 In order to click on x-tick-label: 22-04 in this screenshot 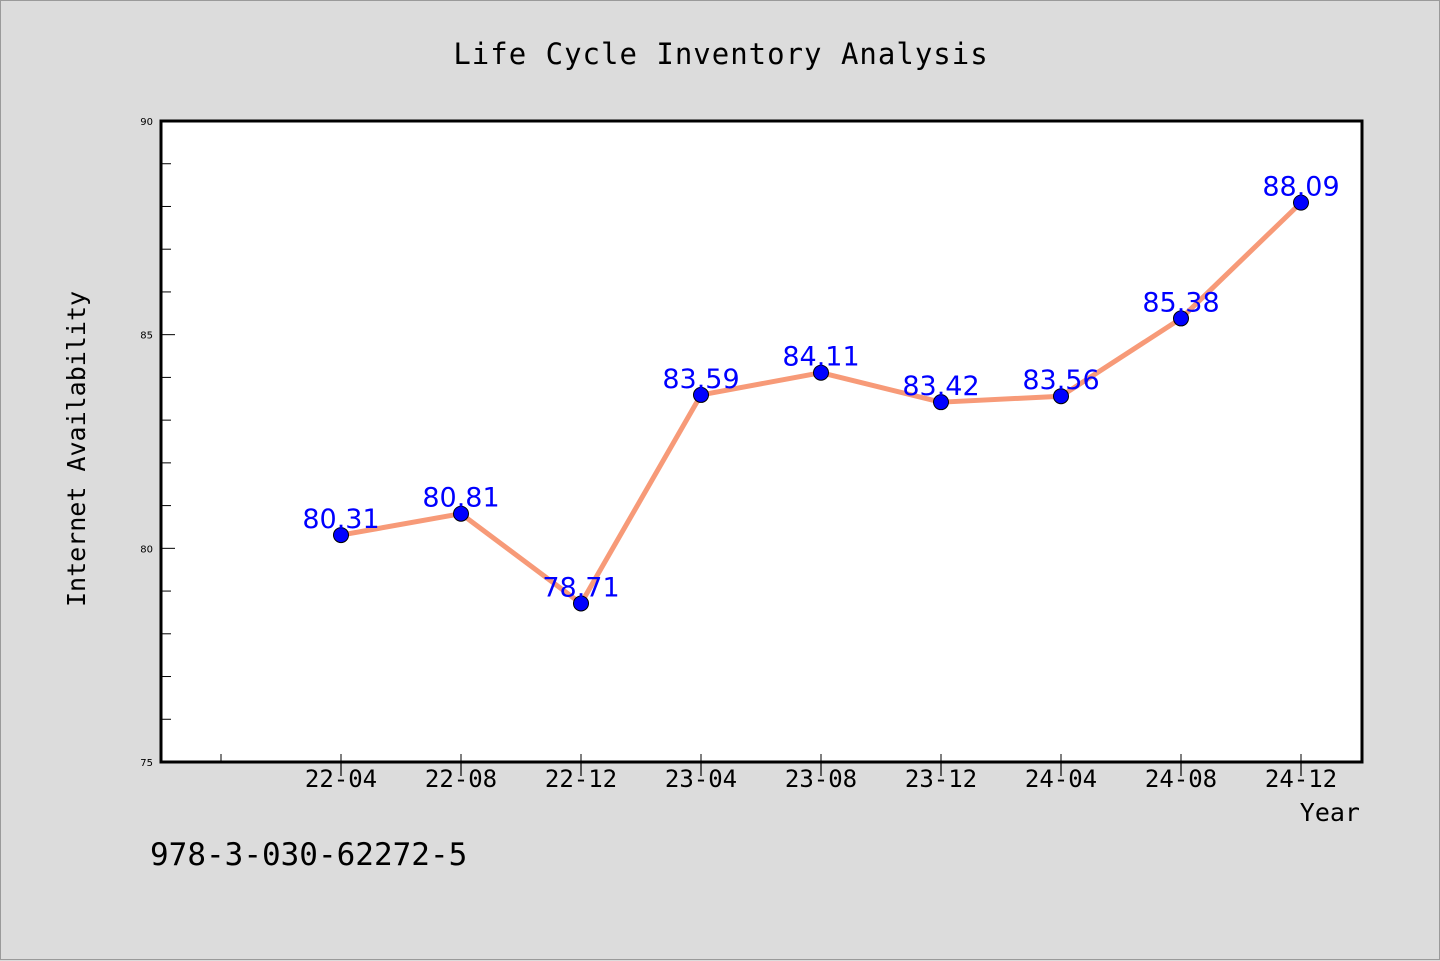, I will do `click(341, 779)`.